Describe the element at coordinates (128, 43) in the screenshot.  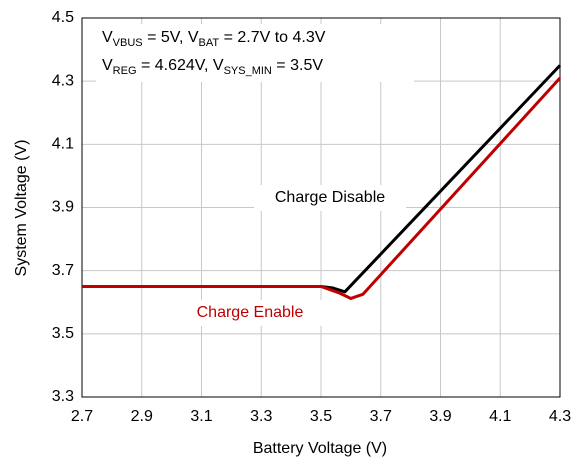
I see `subscript: VBUS` at that location.